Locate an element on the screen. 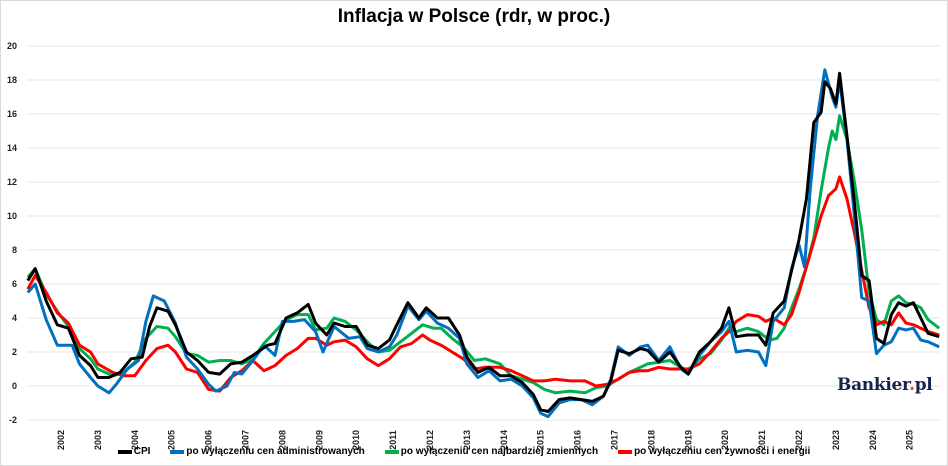 This screenshot has width=948, height=466. y-tick-label: 6 is located at coordinates (14, 284).